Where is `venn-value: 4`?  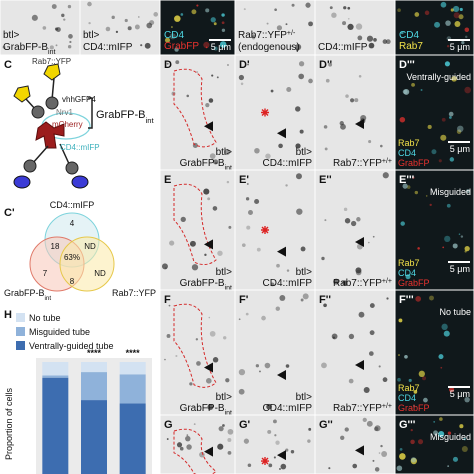 venn-value: 4 is located at coordinates (72, 223).